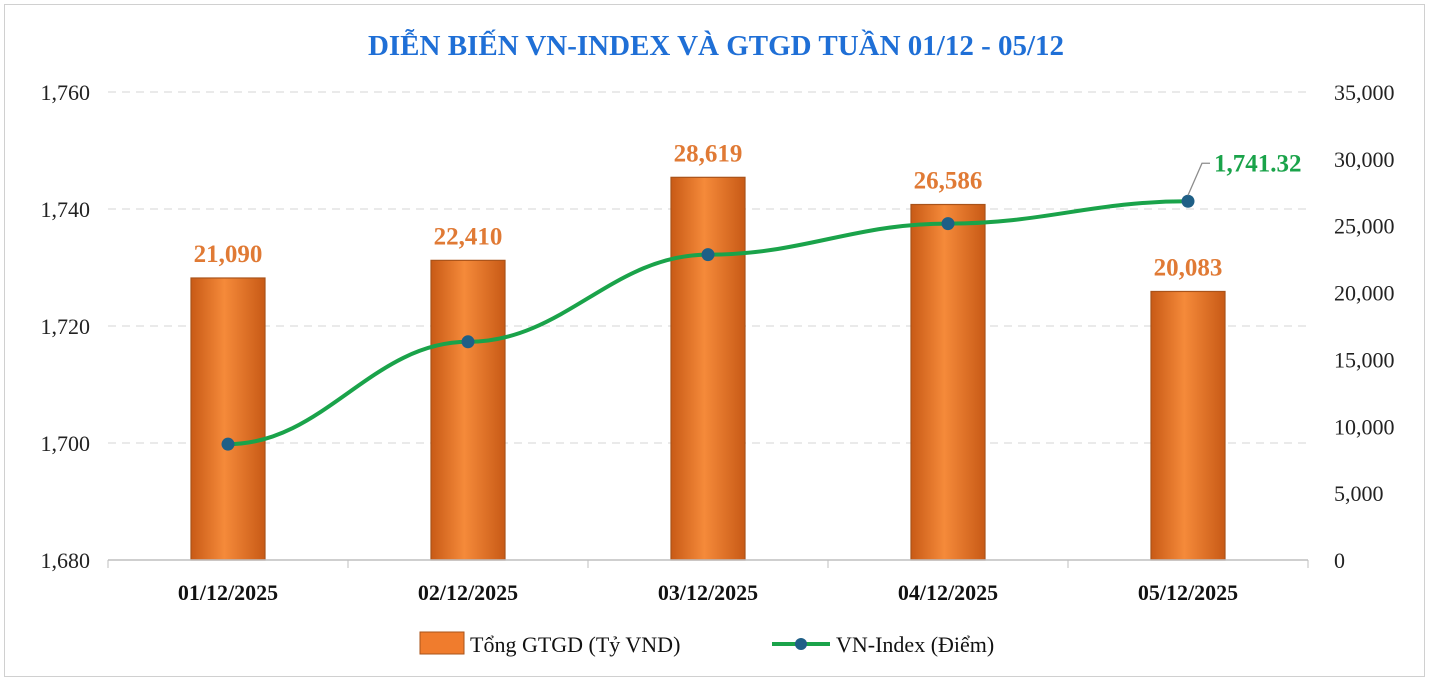 The width and height of the screenshot is (1431, 683). What do you see at coordinates (1364, 293) in the screenshot?
I see `right-tick-label: 20,000` at bounding box center [1364, 293].